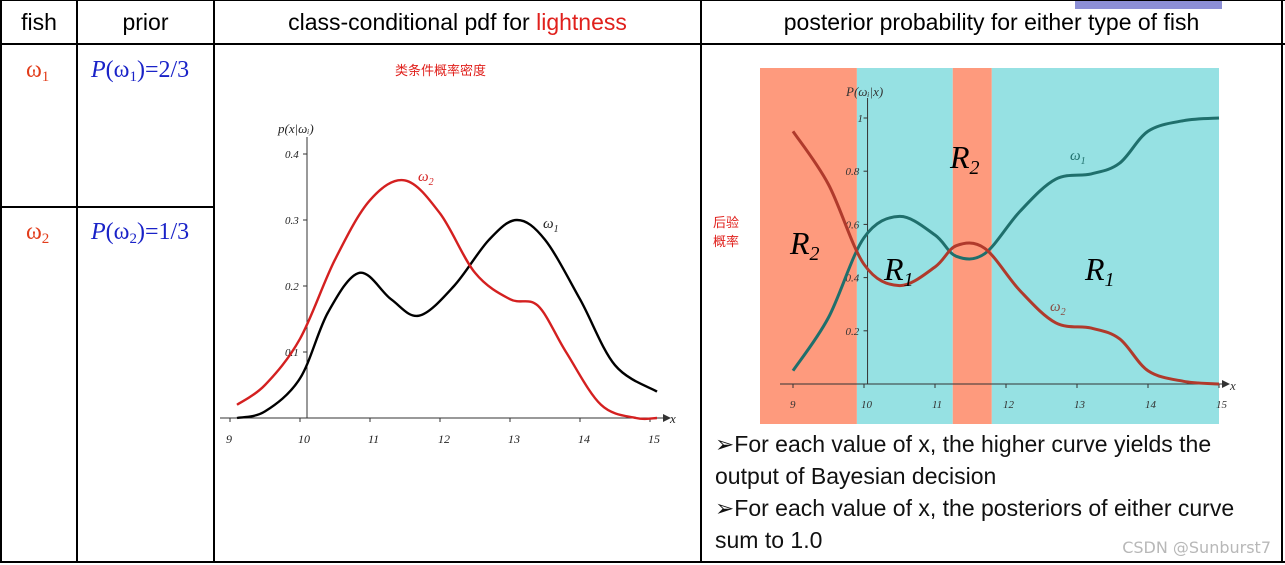  Describe the element at coordinates (229, 439) in the screenshot. I see `pdf-x-tick-label: 9` at that location.